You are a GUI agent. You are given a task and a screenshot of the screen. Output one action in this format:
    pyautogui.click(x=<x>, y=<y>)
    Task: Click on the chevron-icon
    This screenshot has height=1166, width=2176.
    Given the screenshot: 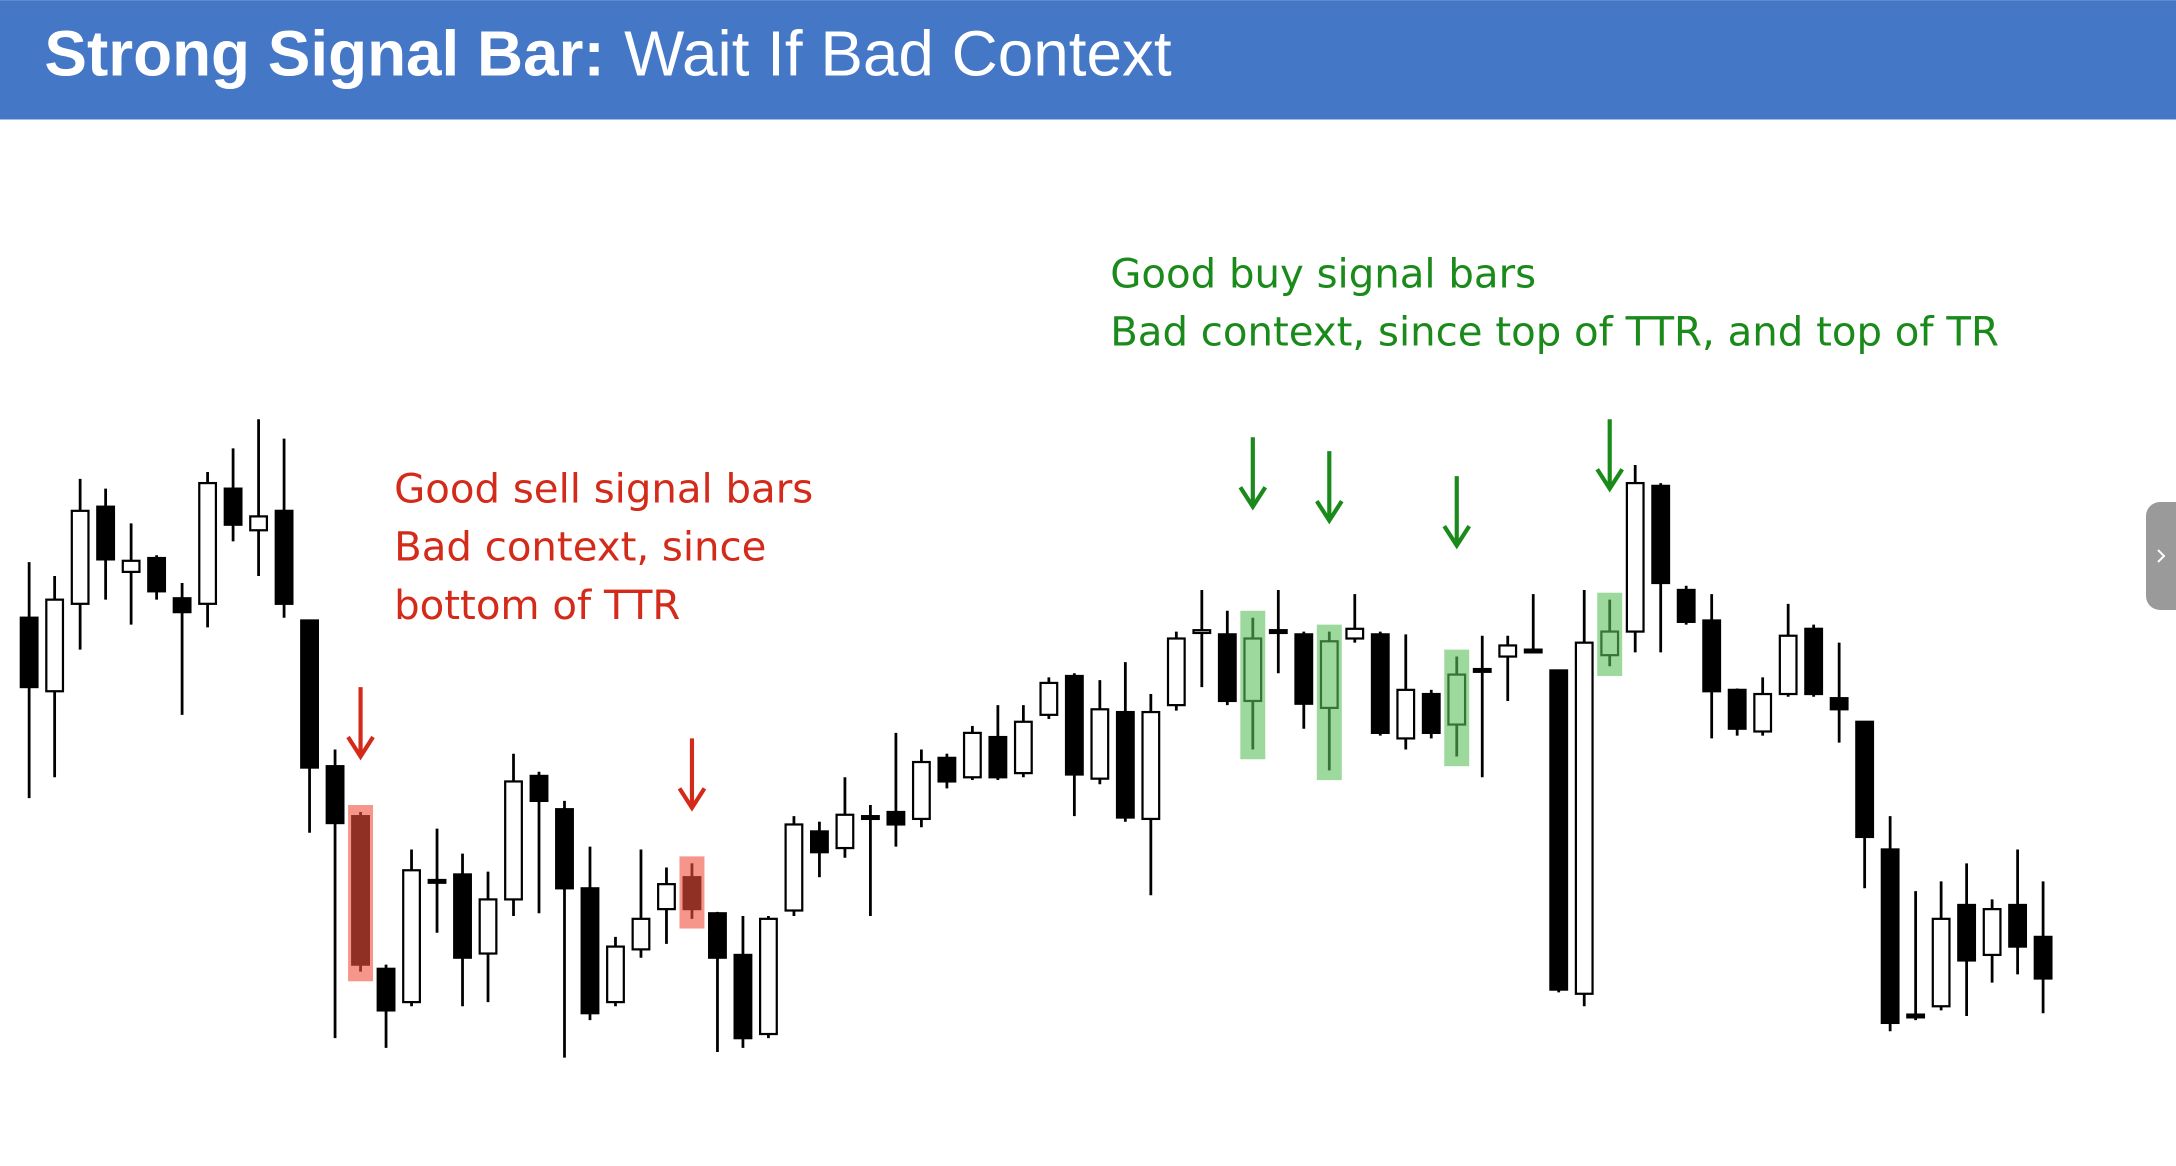 What is the action you would take?
    pyautogui.click(x=2161, y=556)
    